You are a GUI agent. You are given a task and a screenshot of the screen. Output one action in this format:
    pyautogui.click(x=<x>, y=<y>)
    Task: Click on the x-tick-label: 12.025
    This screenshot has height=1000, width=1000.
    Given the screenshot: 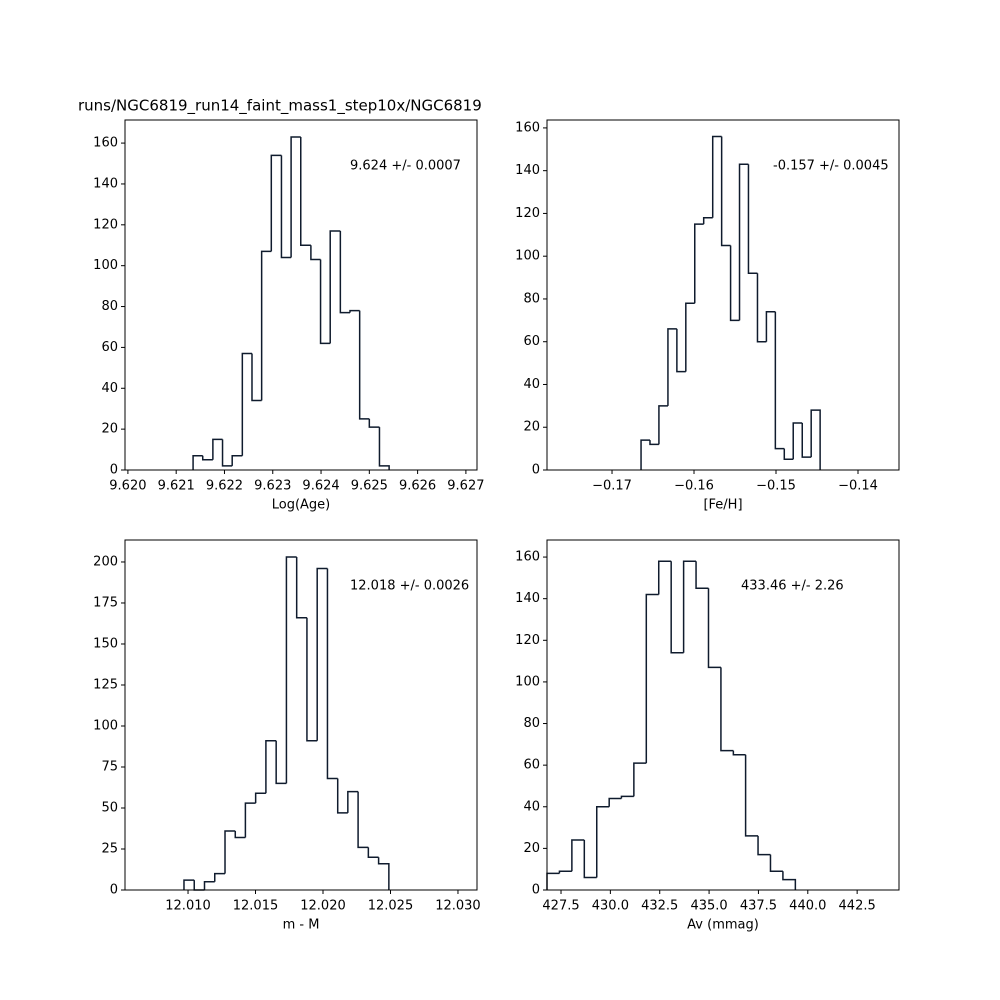 What is the action you would take?
    pyautogui.click(x=391, y=906)
    